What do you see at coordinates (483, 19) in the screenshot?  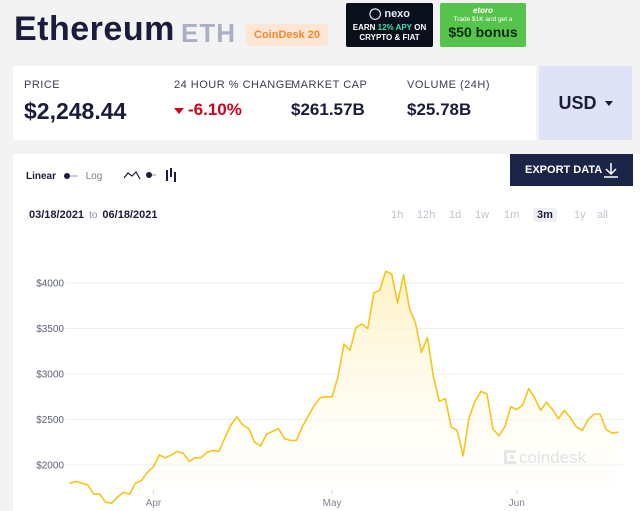 I see `etoro-ad-line1: Trade $1K and get a` at bounding box center [483, 19].